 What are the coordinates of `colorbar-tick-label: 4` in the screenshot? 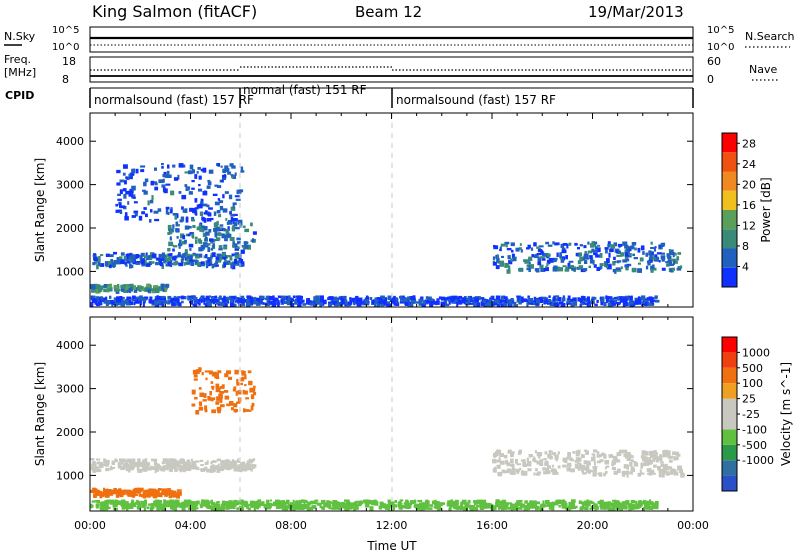 It's located at (745, 266).